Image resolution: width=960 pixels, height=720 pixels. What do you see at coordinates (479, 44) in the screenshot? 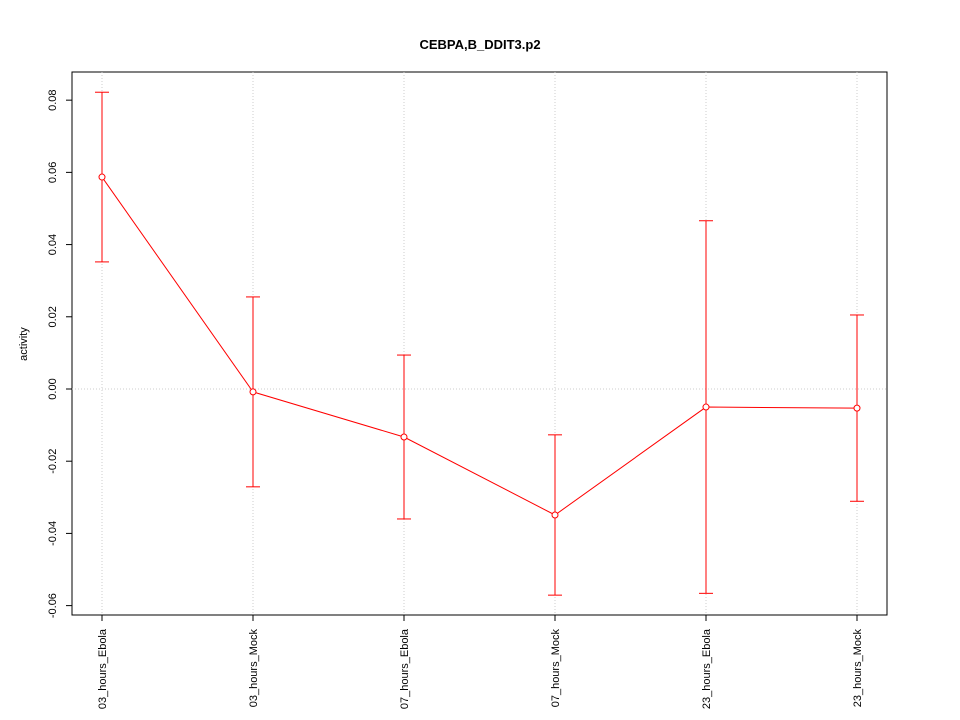
I see `chart-title: CEBPA,B_DDIT3.p2` at bounding box center [479, 44].